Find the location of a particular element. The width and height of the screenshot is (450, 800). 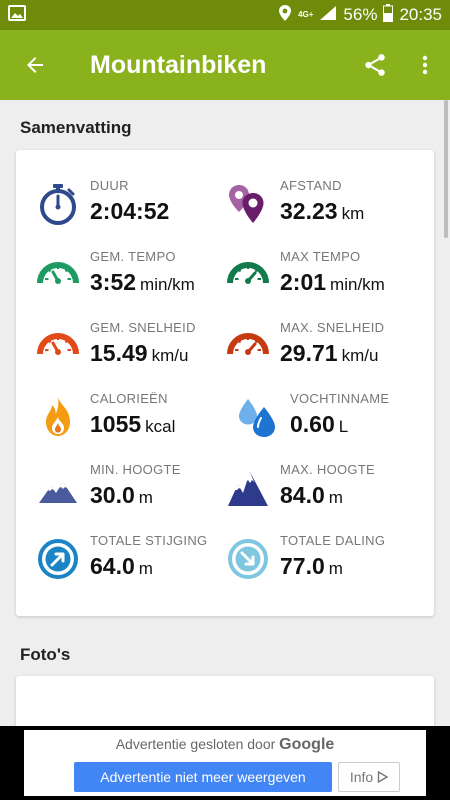

location-icon is located at coordinates (285, 15).